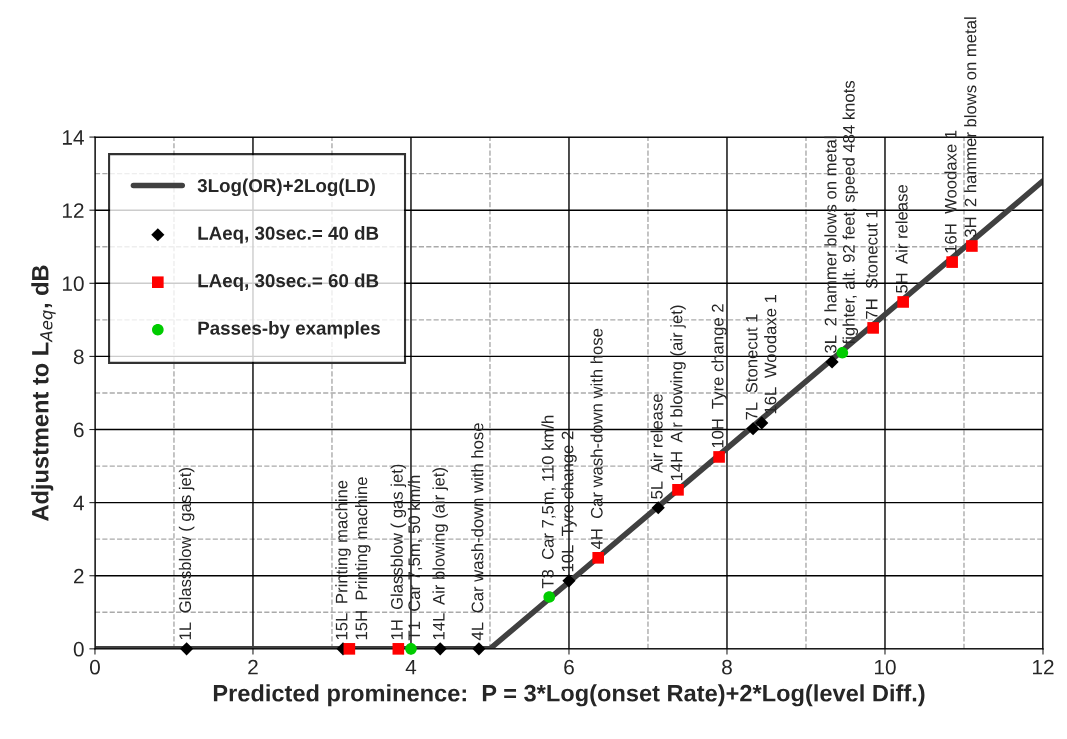 The height and width of the screenshot is (739, 1067). Describe the element at coordinates (78, 357) in the screenshot. I see `y-tick-label: 8` at that location.